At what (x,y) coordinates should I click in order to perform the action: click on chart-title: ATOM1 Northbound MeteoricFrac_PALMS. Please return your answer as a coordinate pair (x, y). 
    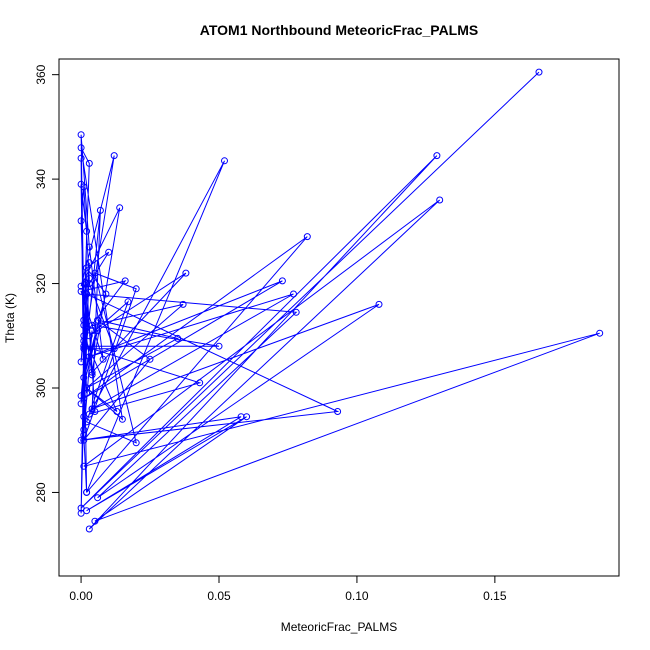
    Looking at the image, I should click on (339, 30).